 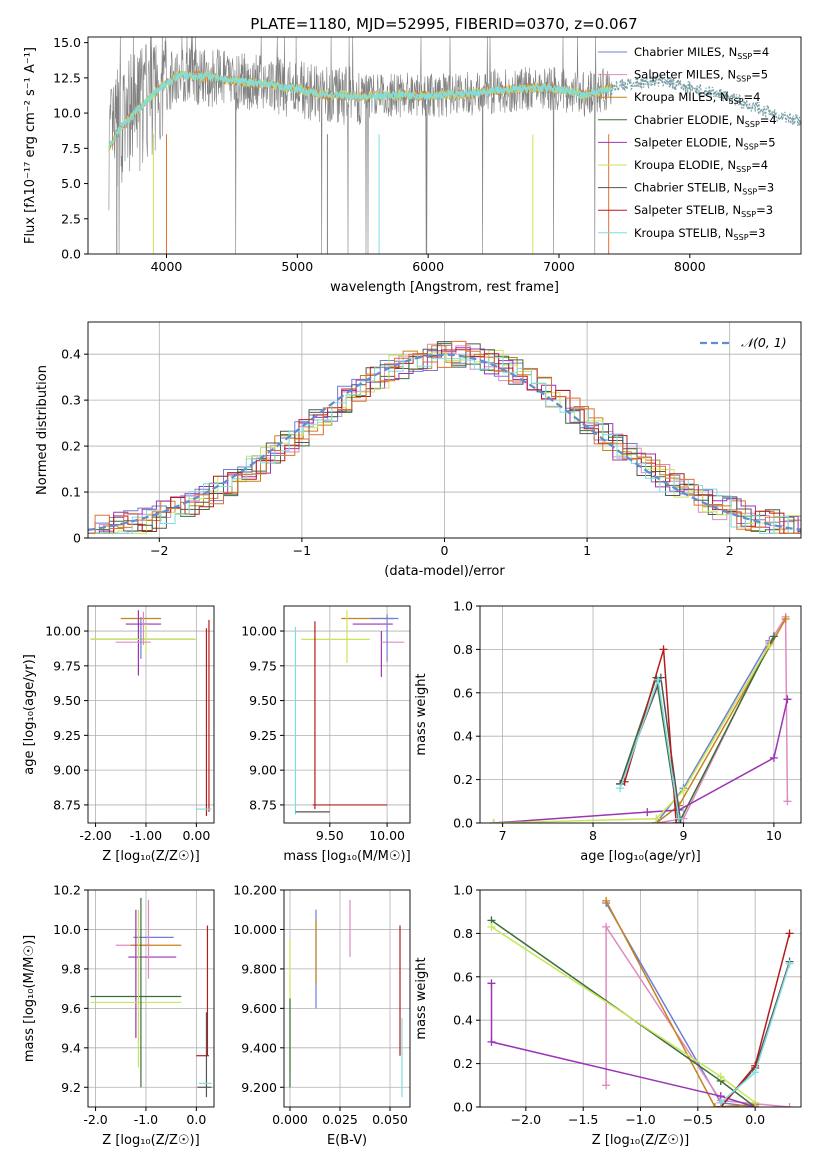 I want to click on legend-label-base: Chabrier STELIB, N, so click(x=688, y=188).